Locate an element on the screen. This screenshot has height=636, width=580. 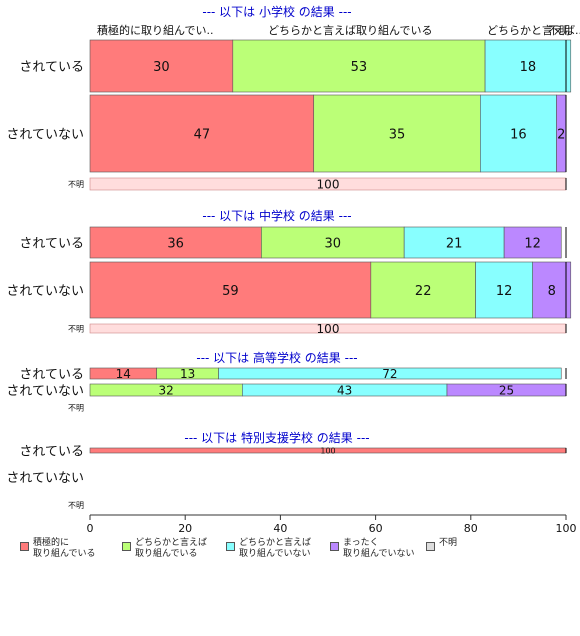
row-label-3-1: されていない is located at coordinates (45, 478).